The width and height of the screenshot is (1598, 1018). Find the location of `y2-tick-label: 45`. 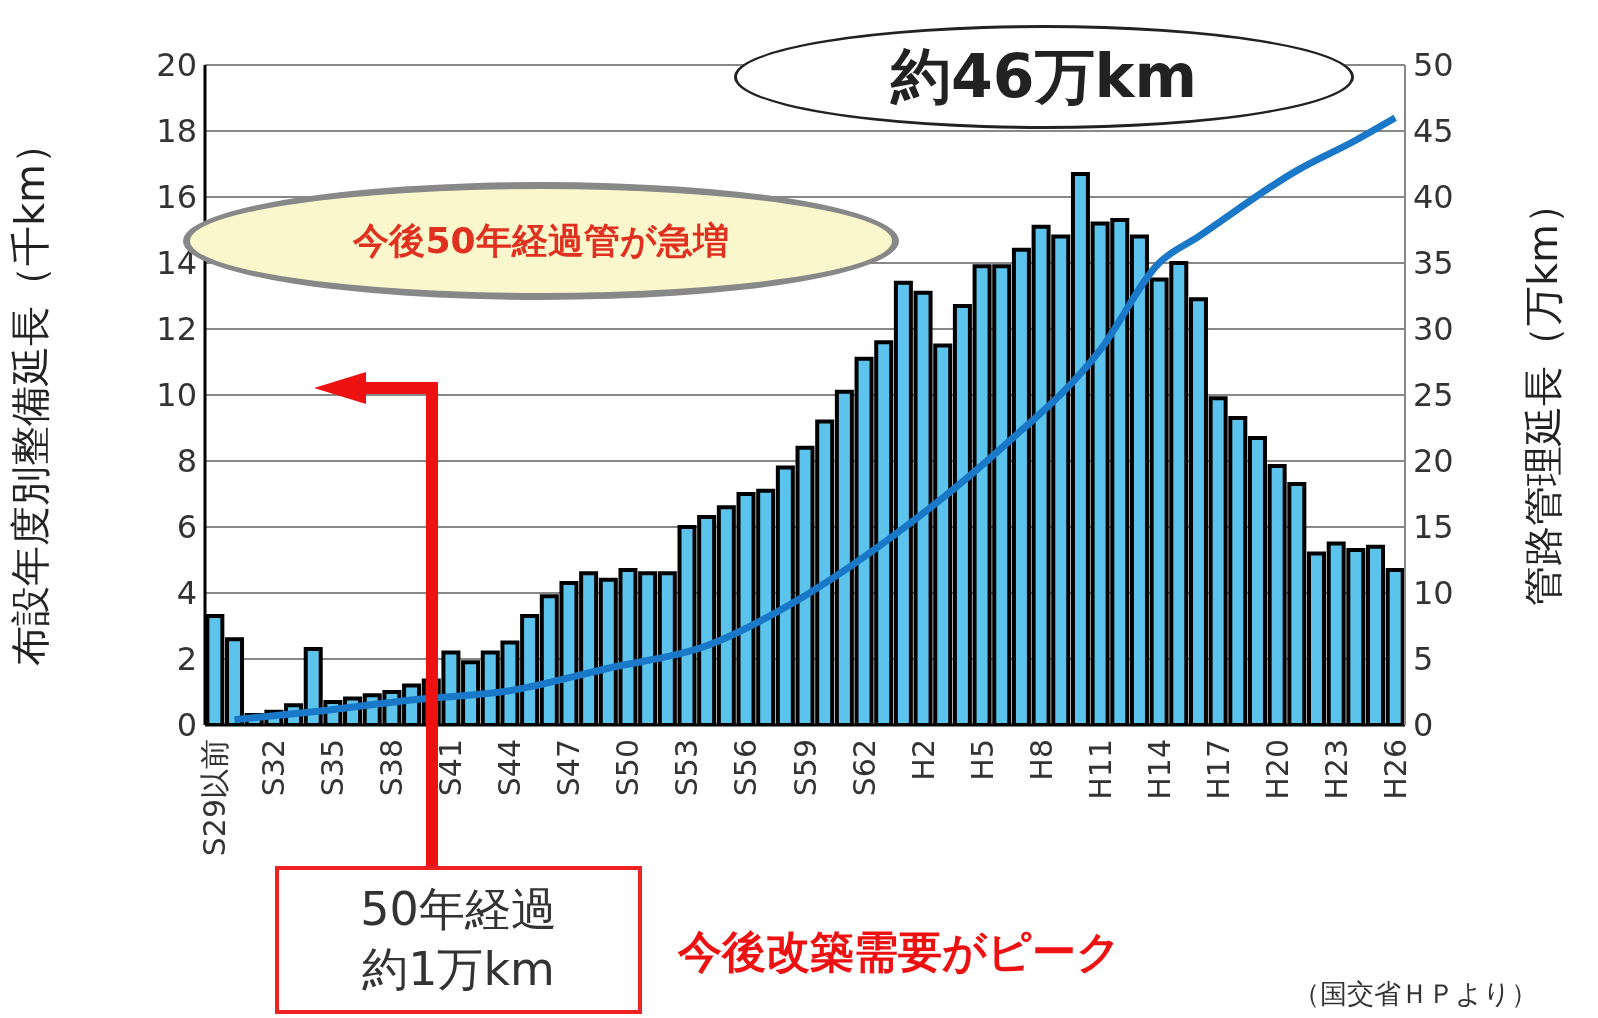

y2-tick-label: 45 is located at coordinates (1433, 131).